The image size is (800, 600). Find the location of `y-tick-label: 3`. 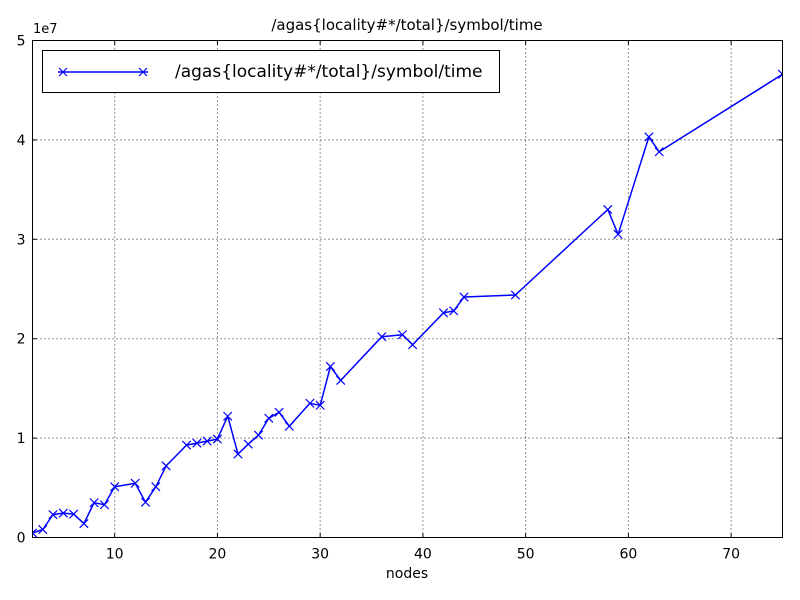

y-tick-label: 3 is located at coordinates (21, 240).